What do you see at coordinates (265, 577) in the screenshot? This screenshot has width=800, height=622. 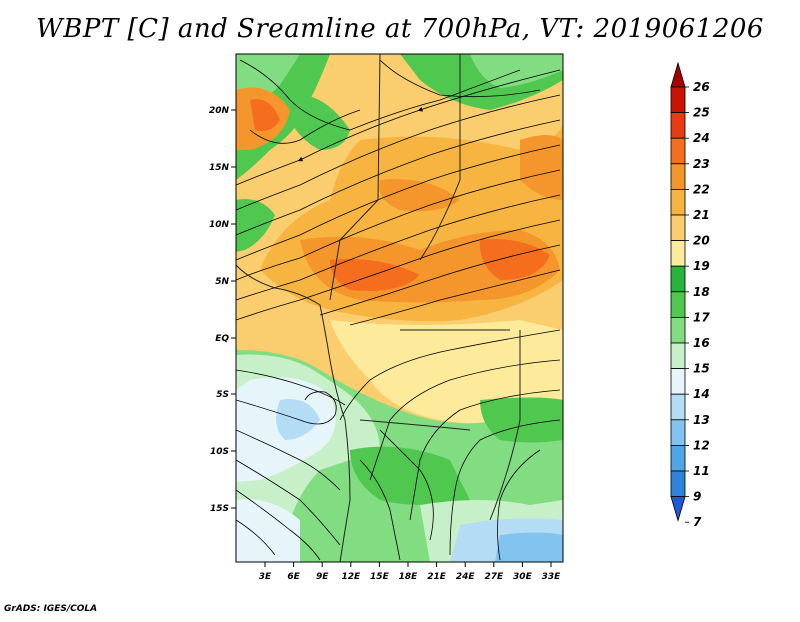 I see `lon-label: 3E` at bounding box center [265, 577].